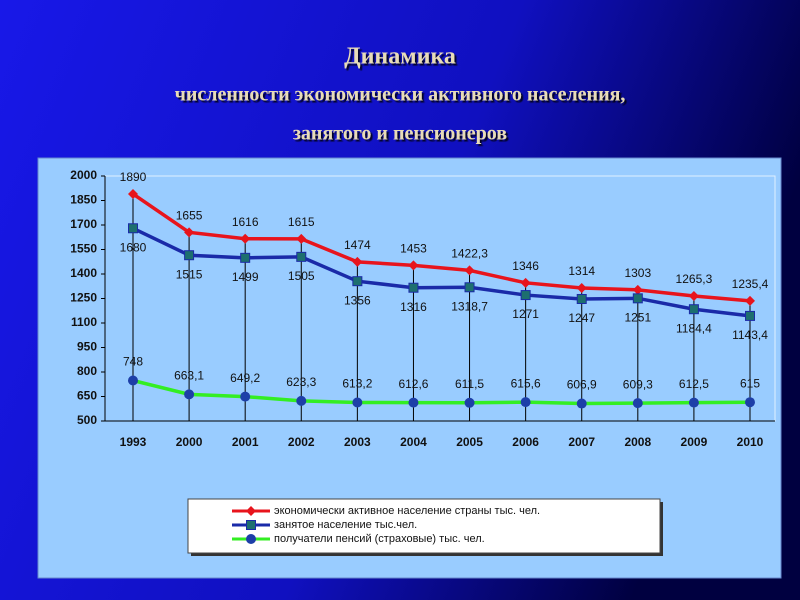 This screenshot has height=600, width=800. I want to click on value-label: 1184,4, so click(694, 328).